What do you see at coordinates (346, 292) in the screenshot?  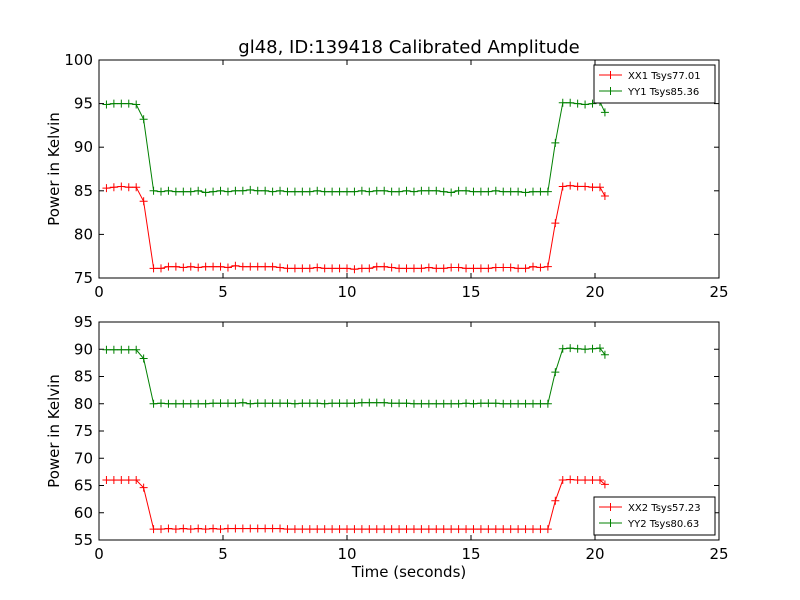 I see `x-tick-label: 10` at bounding box center [346, 292].